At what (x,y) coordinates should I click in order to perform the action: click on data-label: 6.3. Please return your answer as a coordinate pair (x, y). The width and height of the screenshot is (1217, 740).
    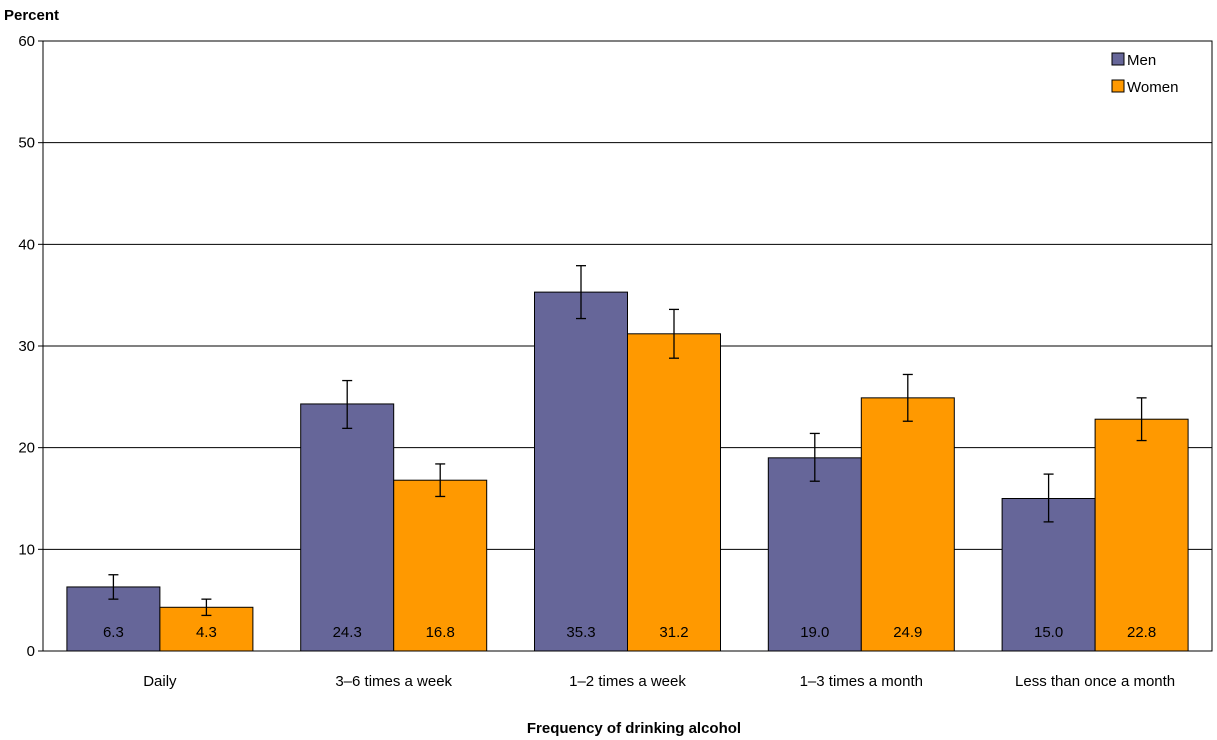
    Looking at the image, I should click on (113, 632).